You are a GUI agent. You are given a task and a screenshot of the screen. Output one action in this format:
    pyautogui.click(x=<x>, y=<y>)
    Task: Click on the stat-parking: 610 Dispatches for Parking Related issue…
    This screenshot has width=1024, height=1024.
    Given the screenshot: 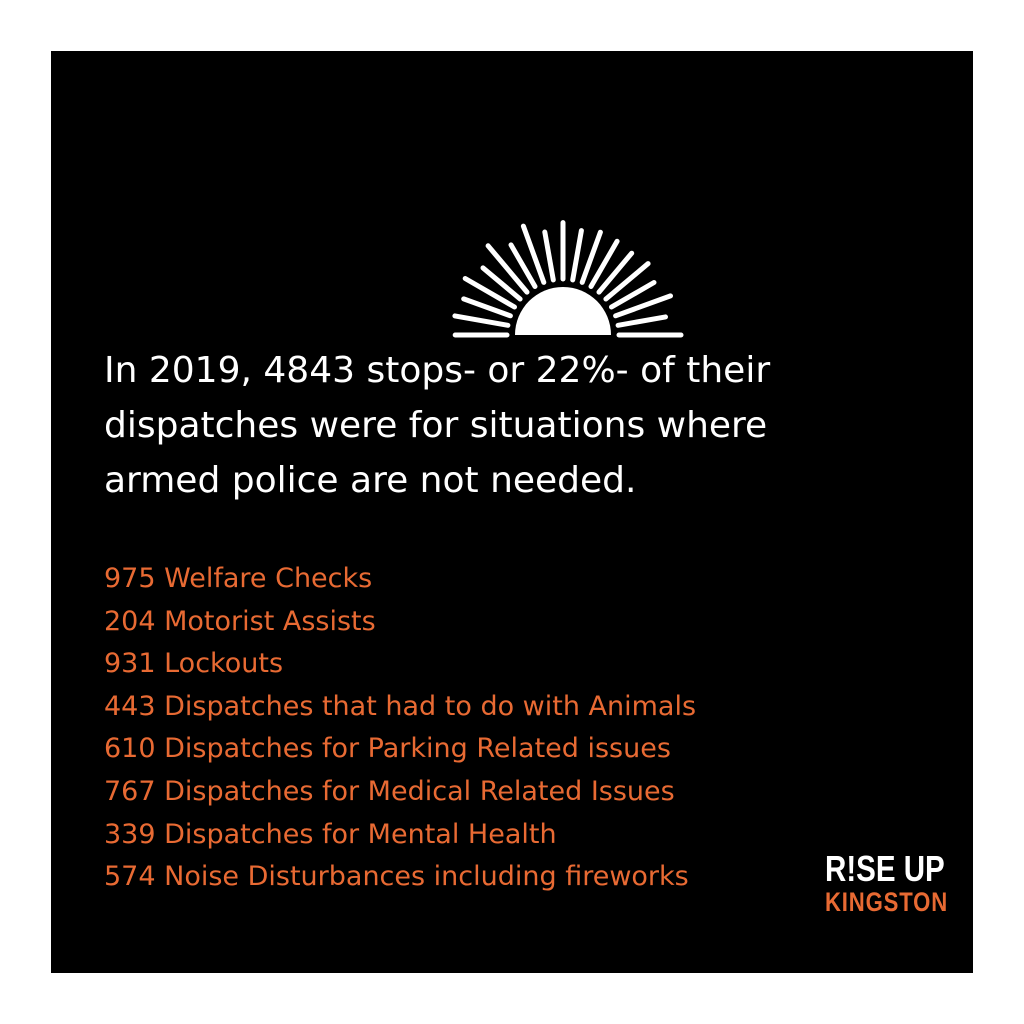 What is the action you would take?
    pyautogui.click(x=387, y=749)
    